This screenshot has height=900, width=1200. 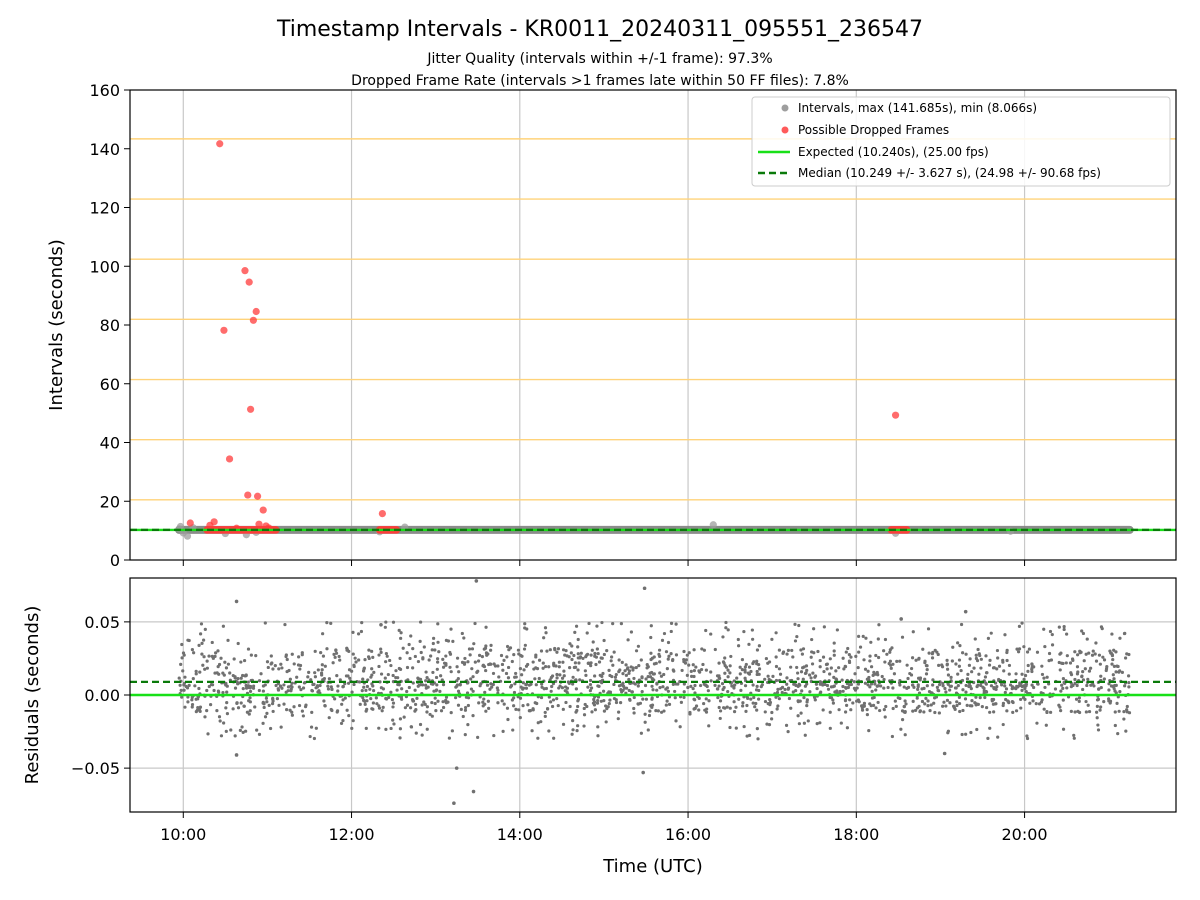 What do you see at coordinates (220, 144) in the screenshot?
I see `dropped-frame-point` at bounding box center [220, 144].